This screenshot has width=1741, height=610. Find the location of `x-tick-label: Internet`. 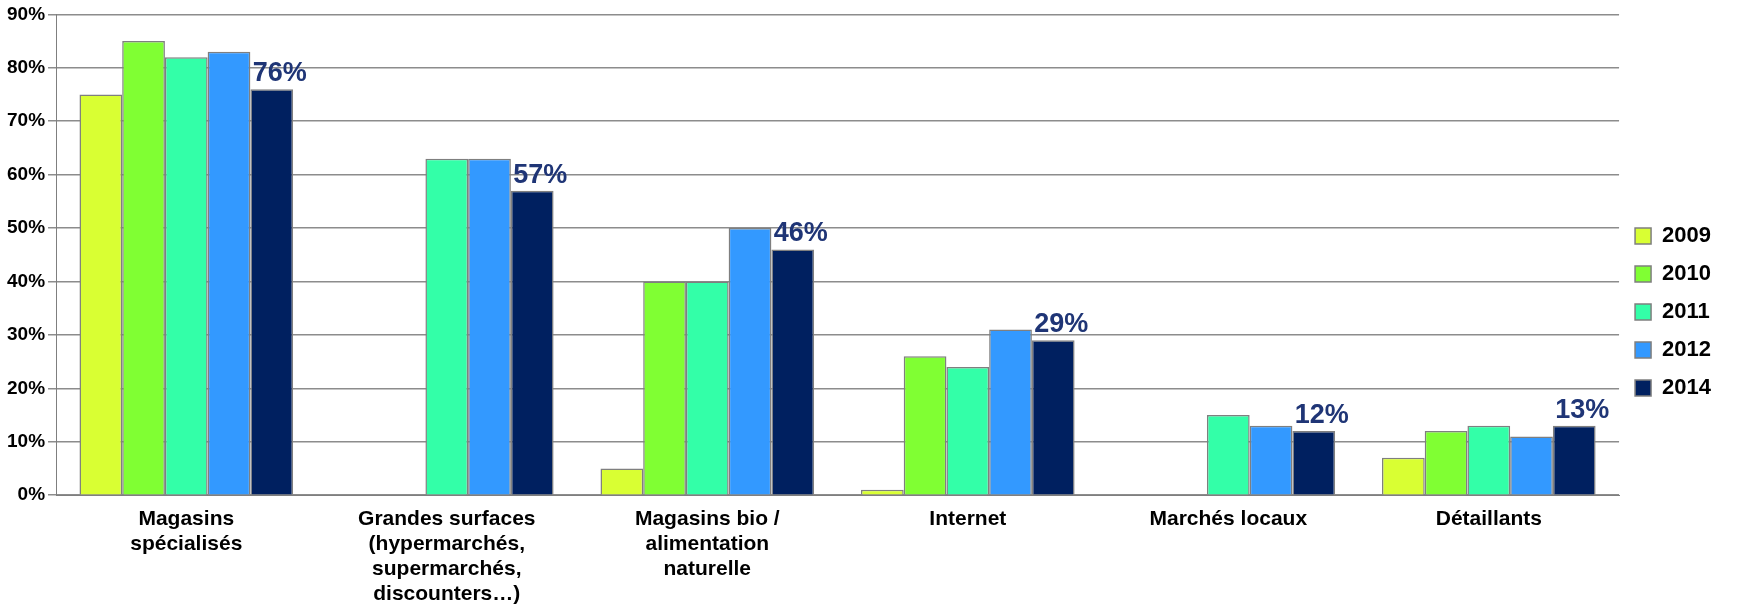

x-tick-label: Internet is located at coordinates (968, 517).